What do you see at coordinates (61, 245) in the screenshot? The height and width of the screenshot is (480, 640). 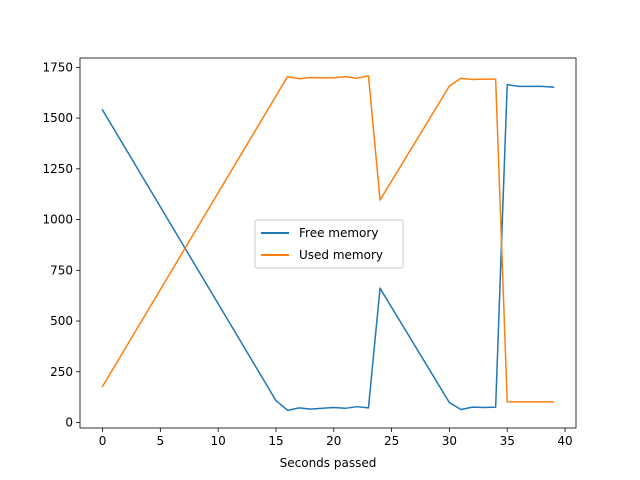 I see `y-axis: 0 250 500 750 1000 1250 1500 1750` at bounding box center [61, 245].